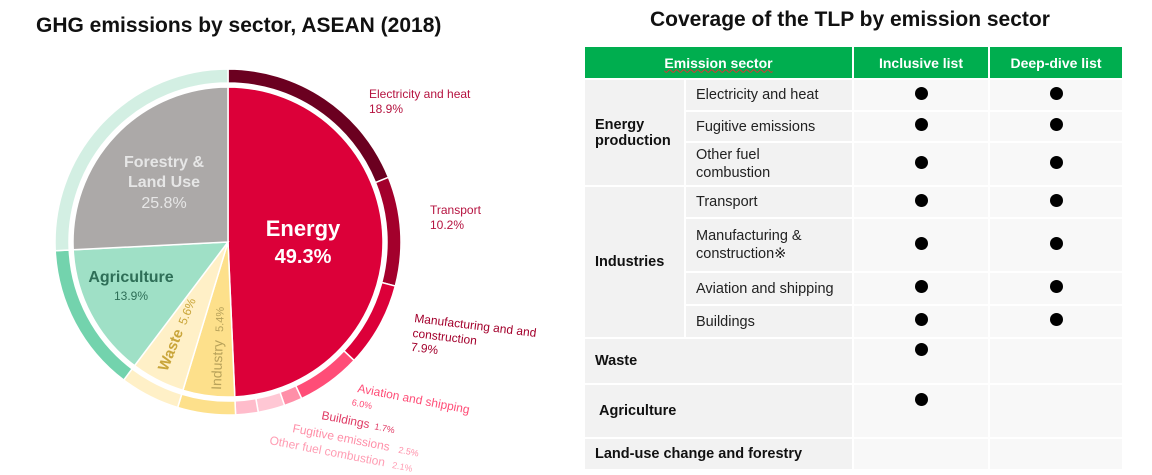 The width and height of the screenshot is (1152, 475). What do you see at coordinates (634, 132) in the screenshot?
I see `category-cell: Energy production` at bounding box center [634, 132].